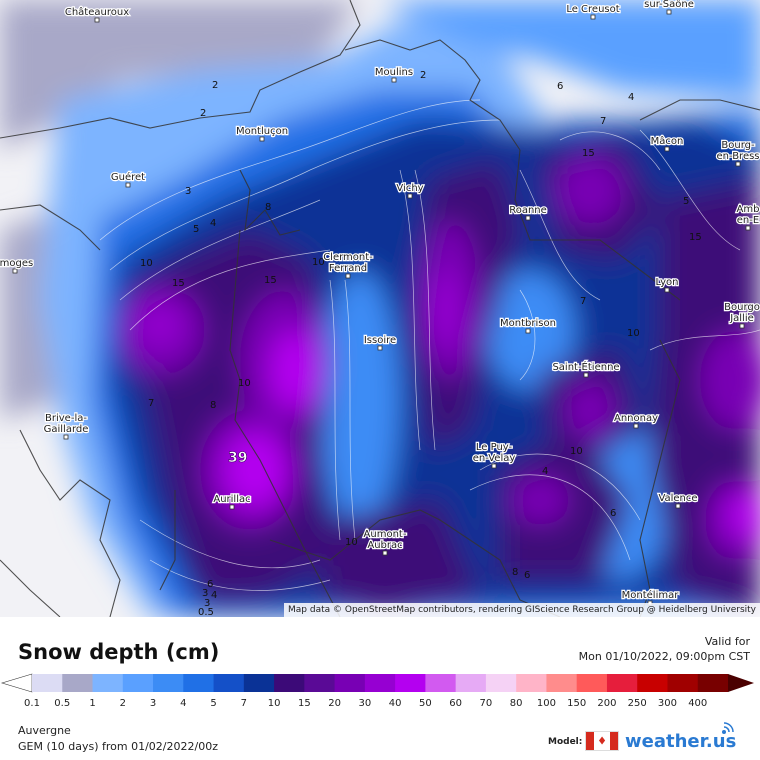 The width and height of the screenshot is (760, 760). I want to click on legend-tick-label: 30, so click(365, 703).